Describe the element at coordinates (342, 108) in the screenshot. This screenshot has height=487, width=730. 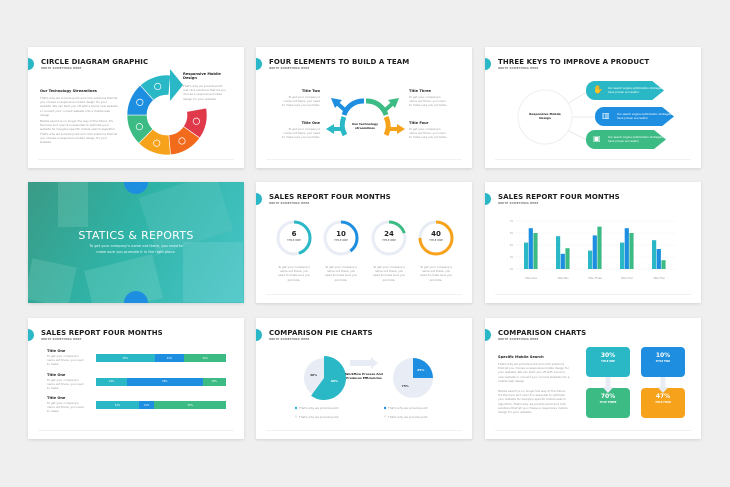
I see `arrow-two` at that location.